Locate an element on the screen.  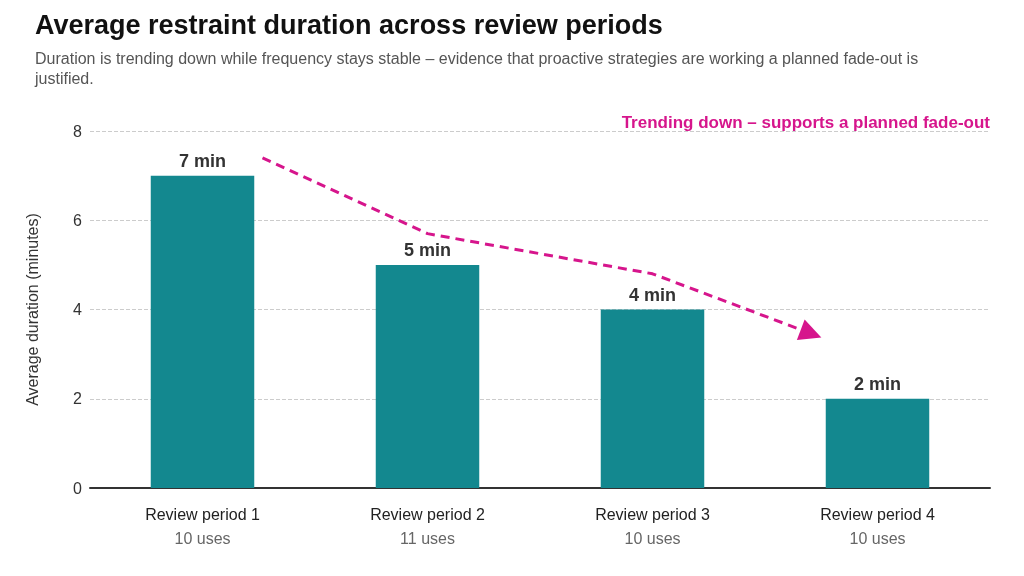
x-tick-label: Review period 3 10 uses is located at coordinates (652, 526).